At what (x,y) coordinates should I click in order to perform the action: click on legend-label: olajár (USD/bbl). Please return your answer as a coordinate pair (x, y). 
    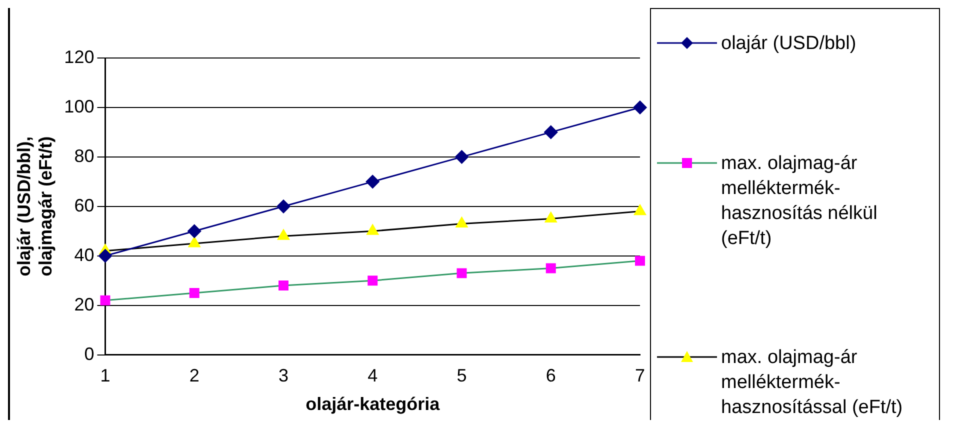
    Looking at the image, I should click on (788, 44).